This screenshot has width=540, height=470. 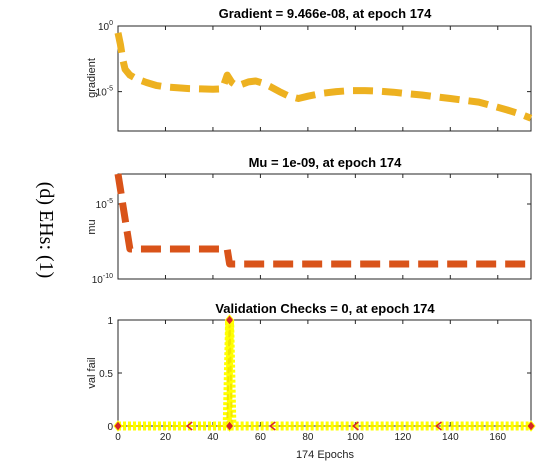 What do you see at coordinates (325, 308) in the screenshot?
I see `val-fail-title: Validation Checks = 0, at epoch 174` at bounding box center [325, 308].